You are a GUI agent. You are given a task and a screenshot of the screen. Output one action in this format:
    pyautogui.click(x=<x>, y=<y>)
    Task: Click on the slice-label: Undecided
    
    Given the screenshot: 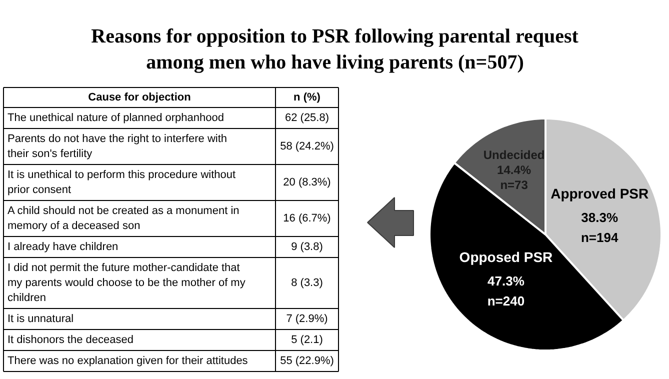 What is the action you would take?
    pyautogui.click(x=514, y=155)
    